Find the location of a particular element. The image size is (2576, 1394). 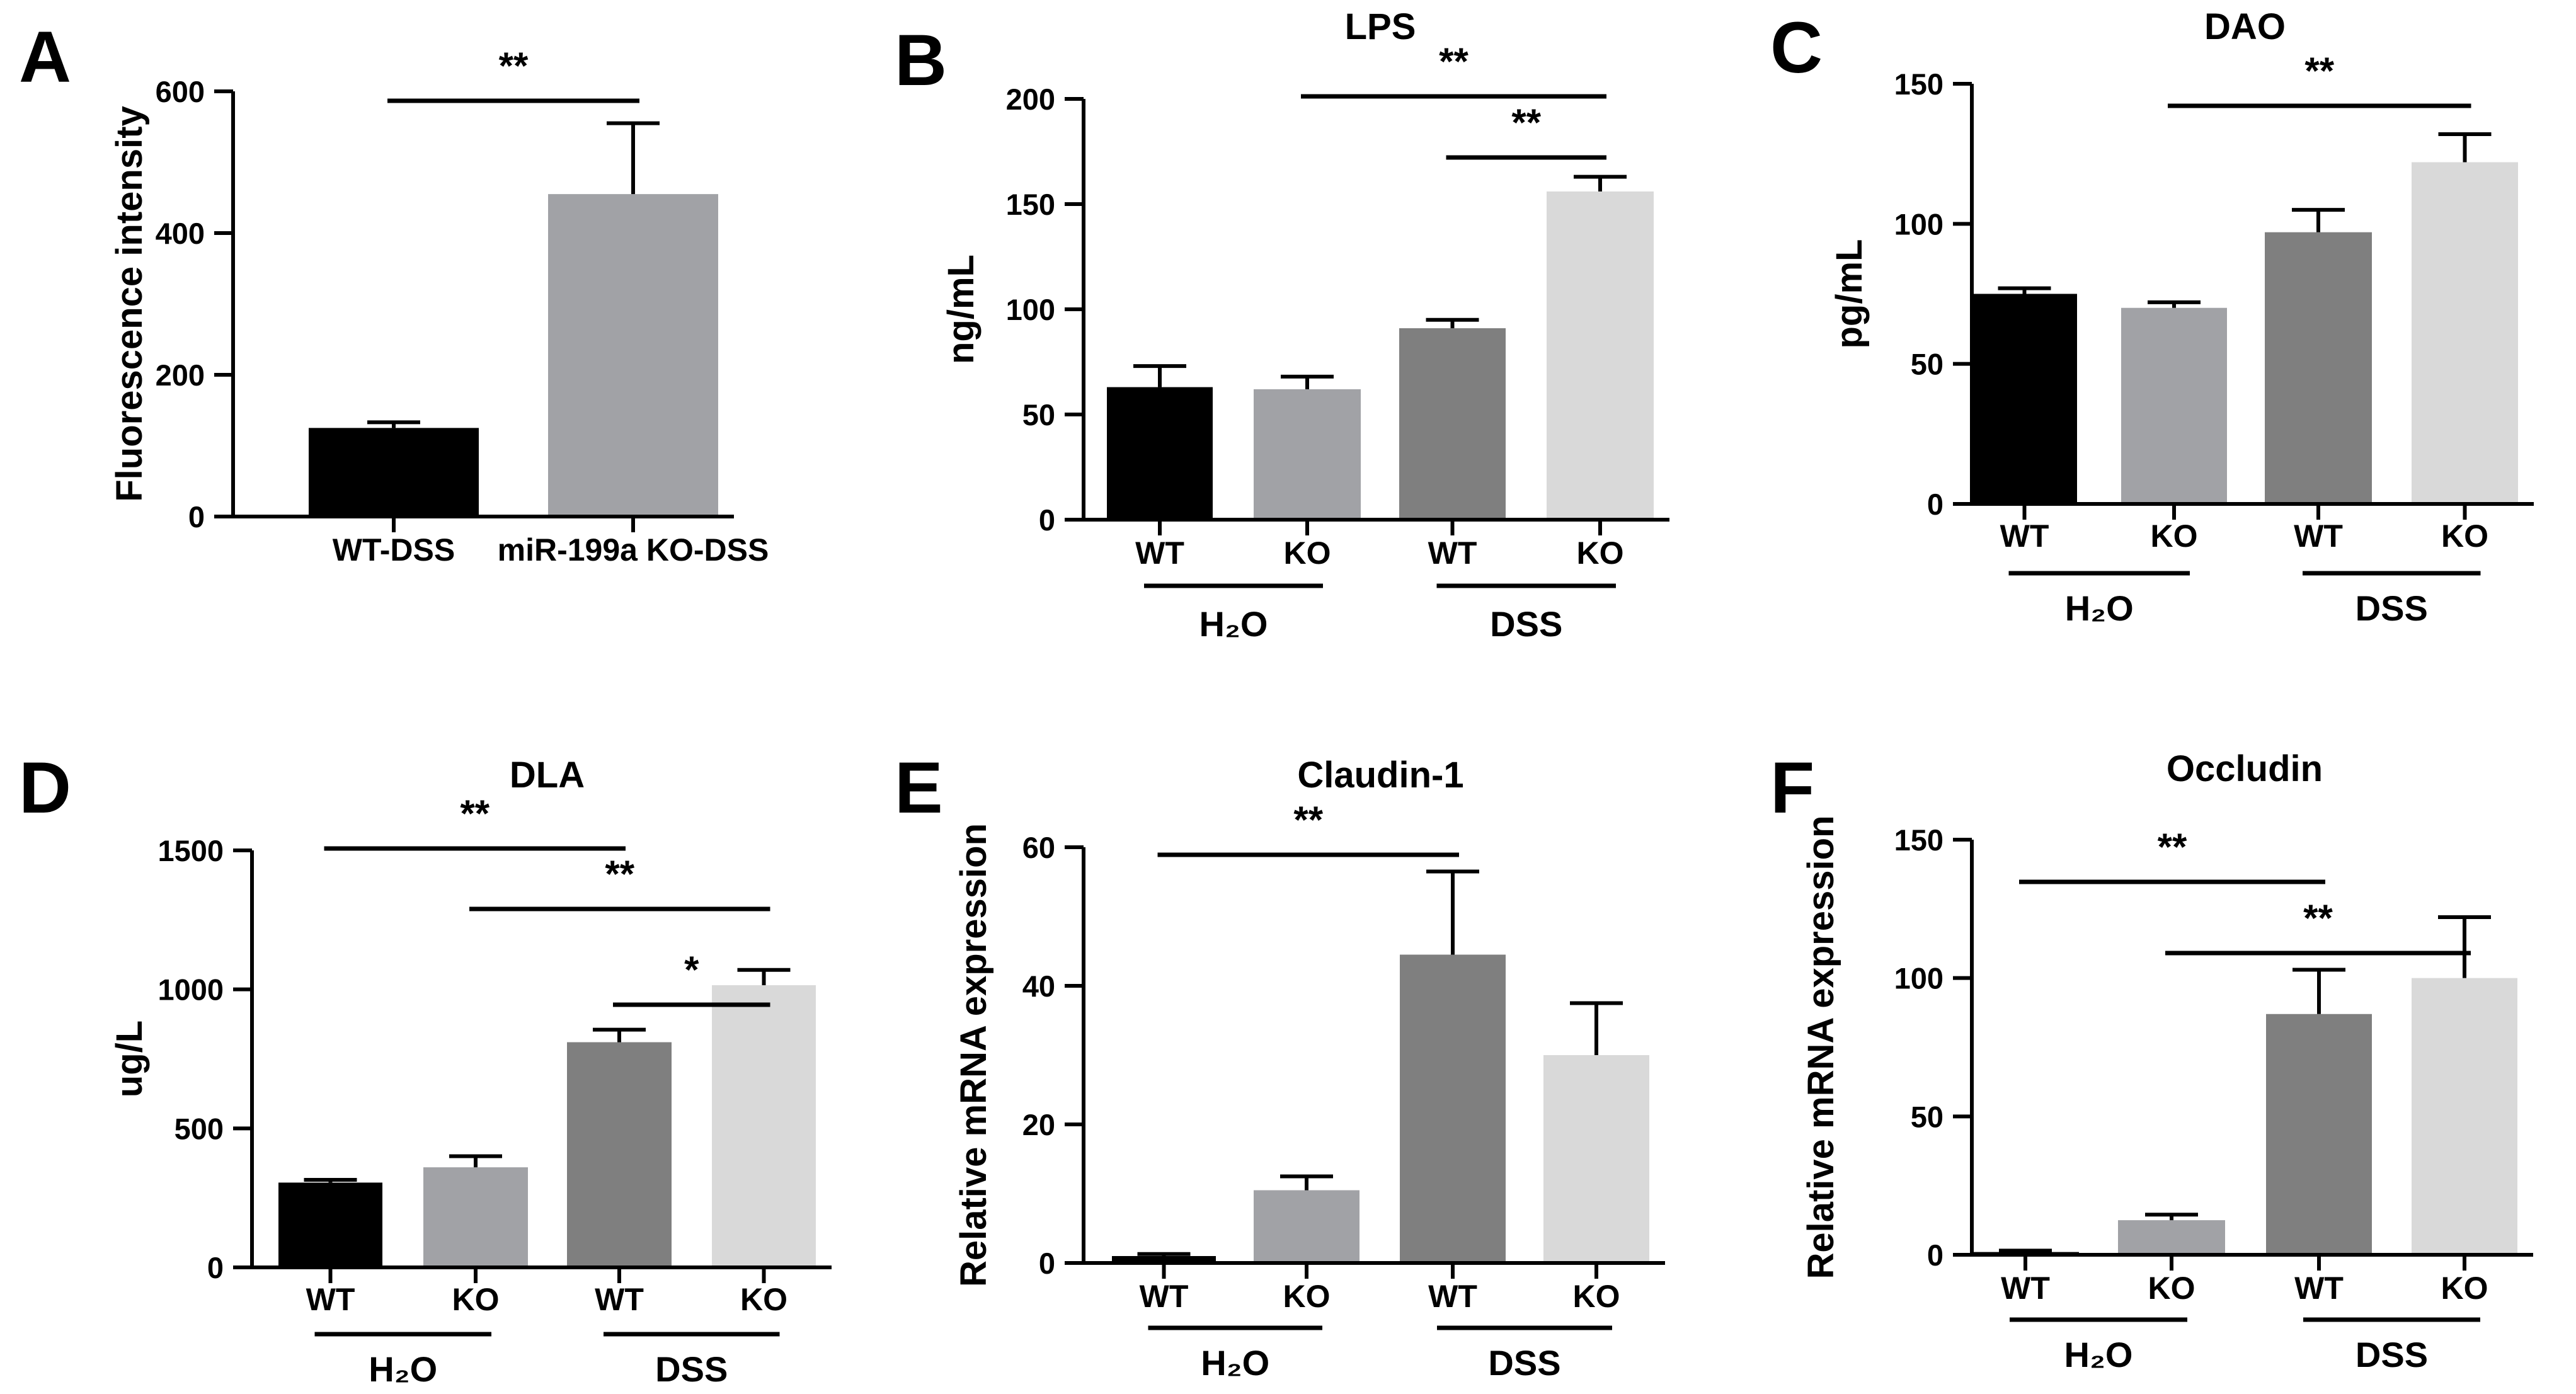

chart-title: DAO is located at coordinates (2245, 26).